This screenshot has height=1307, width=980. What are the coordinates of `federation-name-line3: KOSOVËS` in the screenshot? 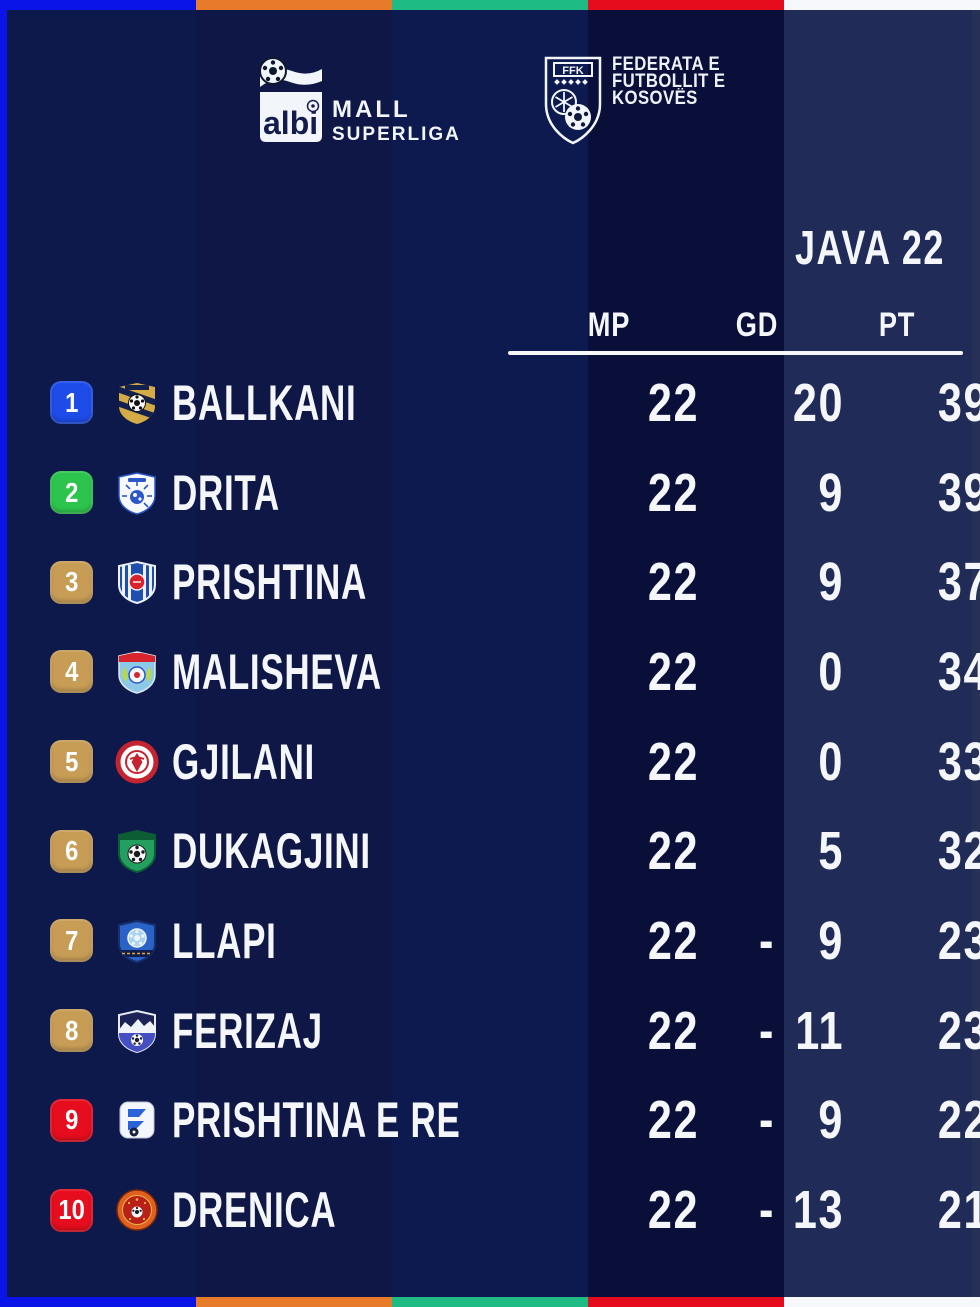 It's located at (655, 98).